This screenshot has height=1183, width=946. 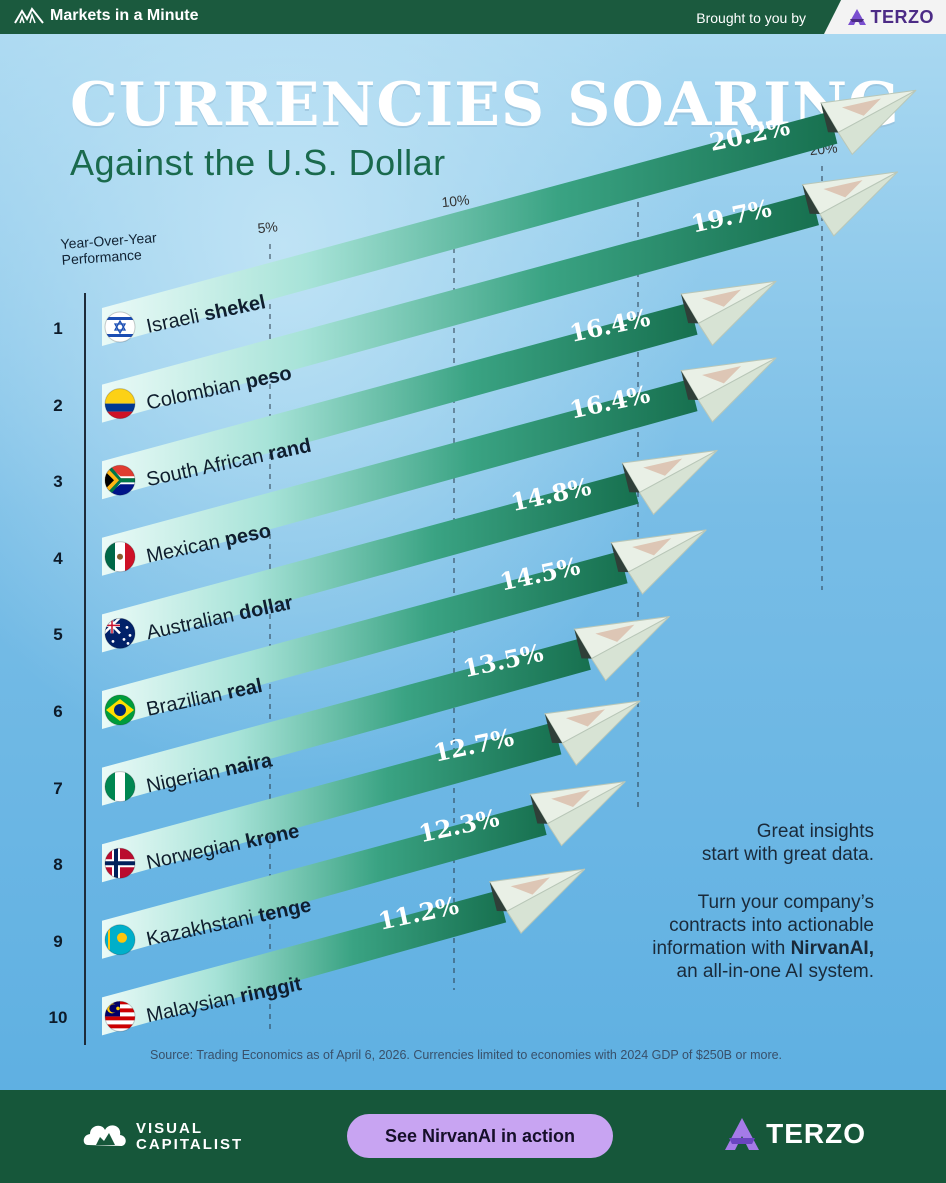 What do you see at coordinates (120, 1016) in the screenshot?
I see `malaysia-flag-icon` at bounding box center [120, 1016].